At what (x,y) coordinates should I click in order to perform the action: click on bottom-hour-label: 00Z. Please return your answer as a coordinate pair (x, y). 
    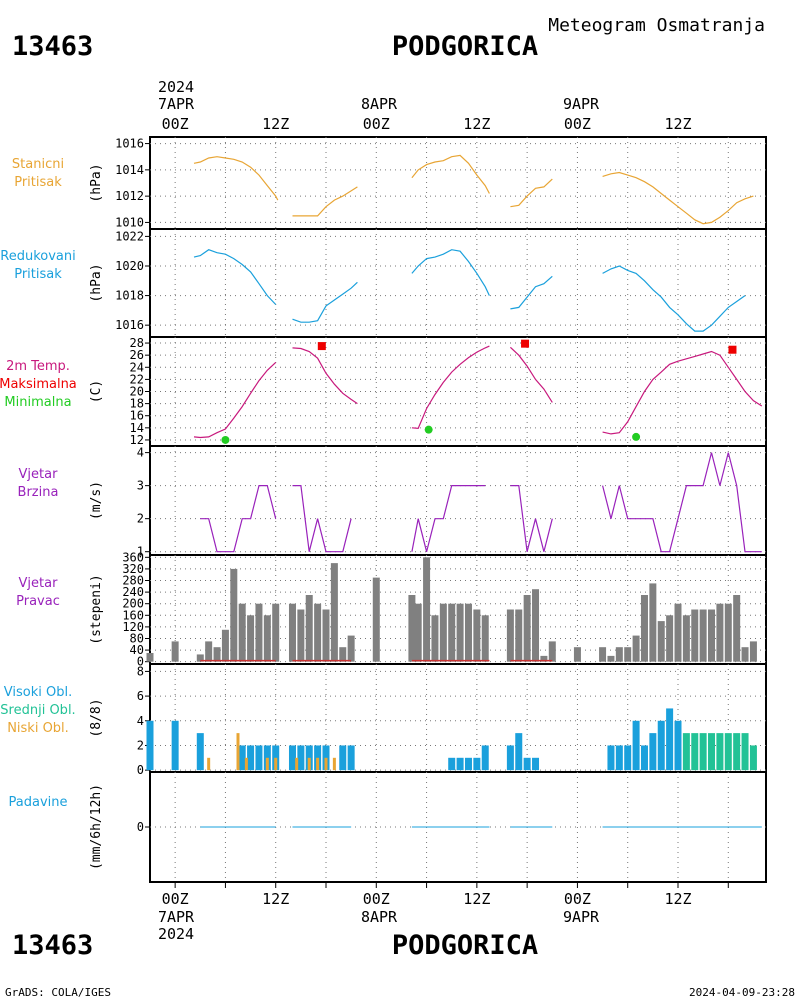
    Looking at the image, I should click on (376, 899).